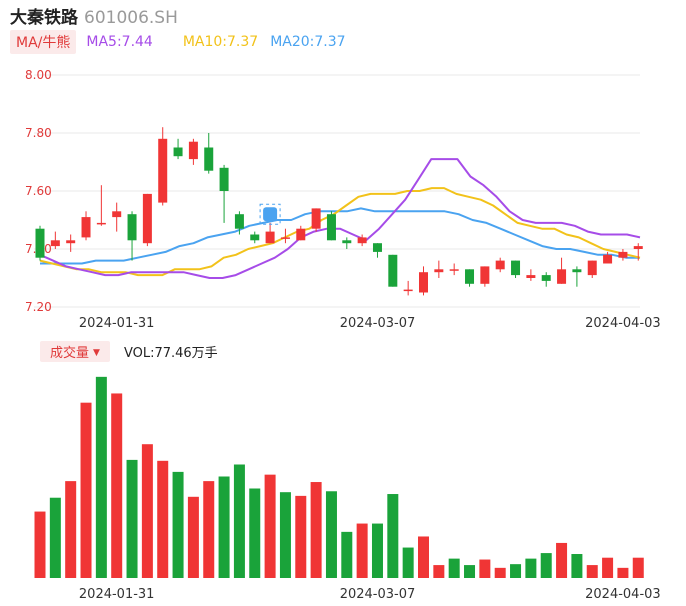 This screenshot has height=606, width=686. I want to click on volume-value: VOL:77.46万手, so click(170, 353).